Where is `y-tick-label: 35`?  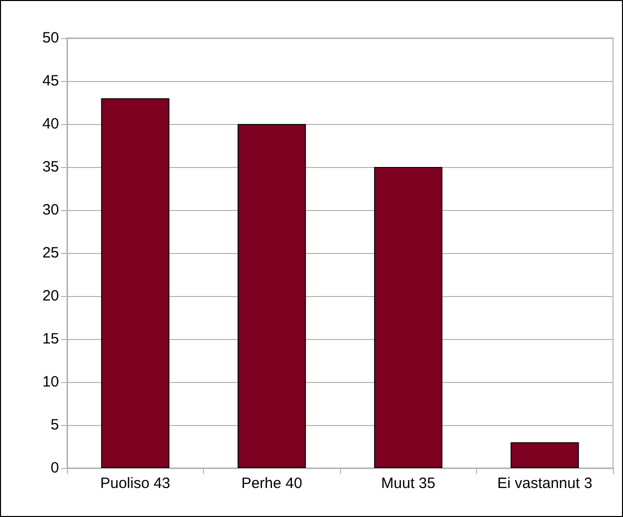
y-tick-label: 35 is located at coordinates (50, 167).